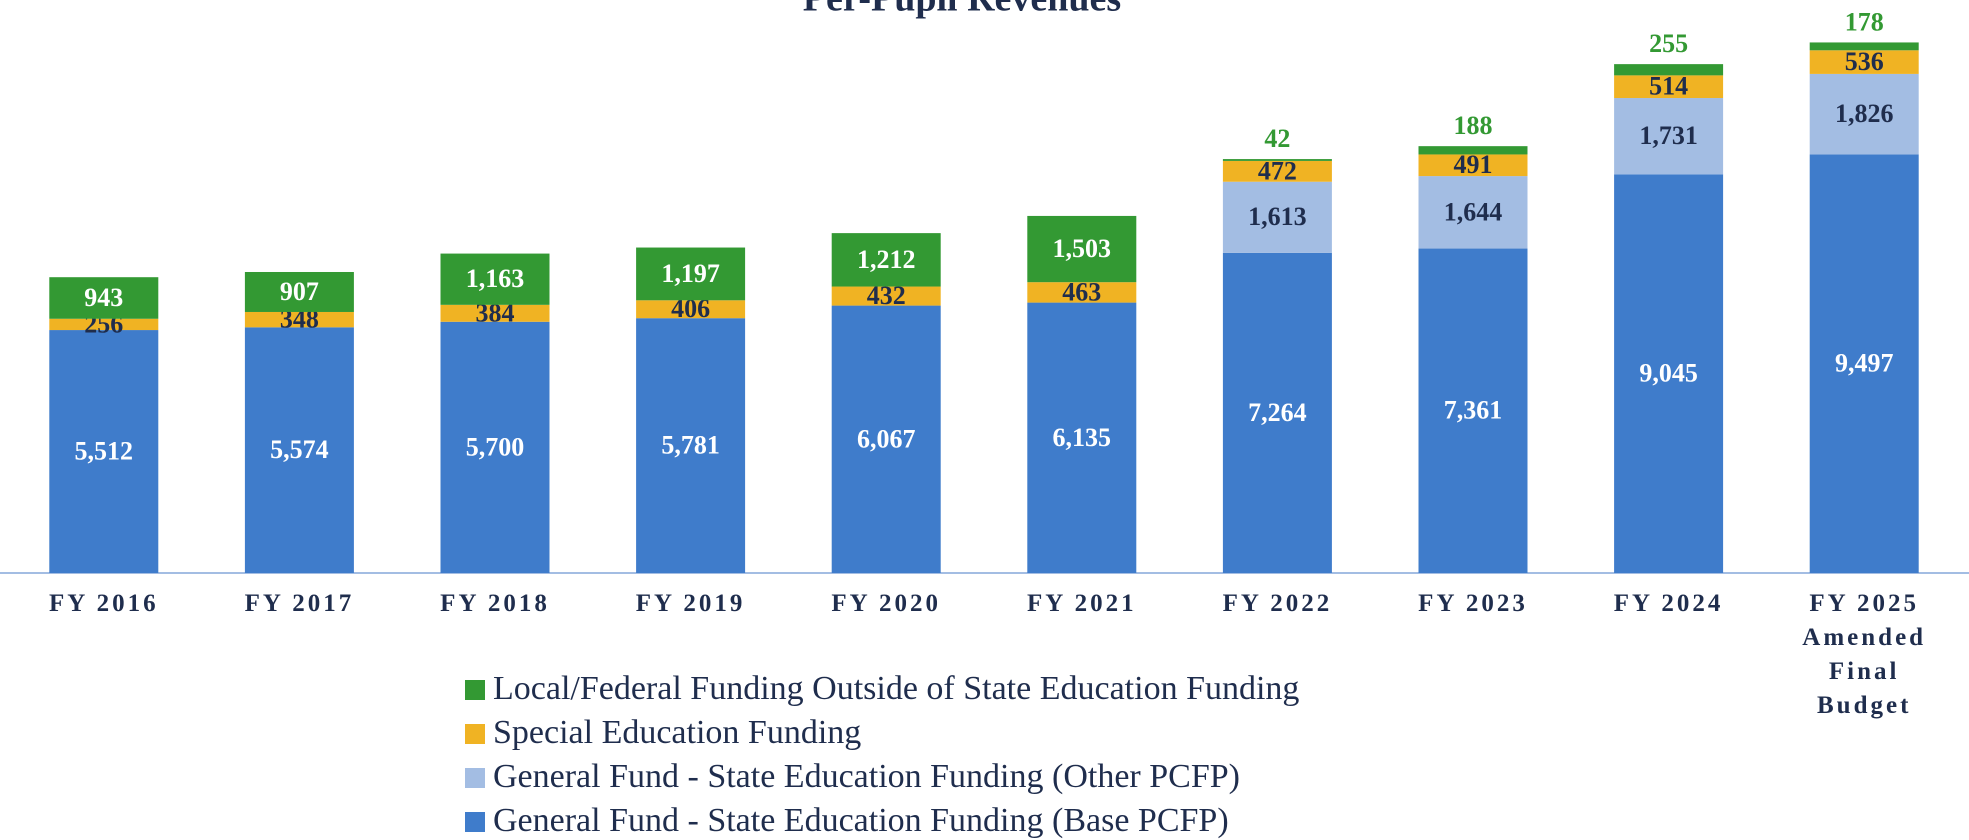  What do you see at coordinates (1668, 603) in the screenshot?
I see `x-tick-label: FY 2024` at bounding box center [1668, 603].